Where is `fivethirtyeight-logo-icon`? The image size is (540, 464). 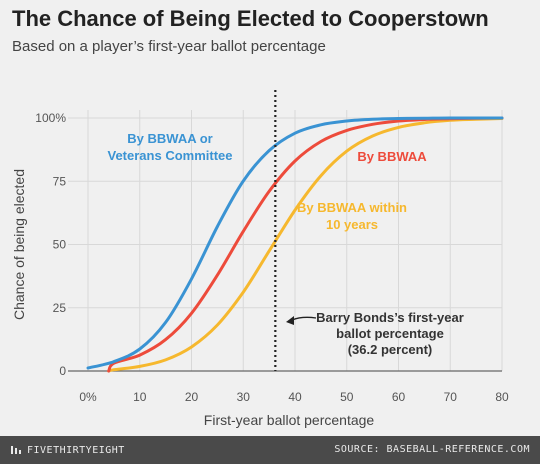
fivethirtyeight-logo-icon is located at coordinates (16, 450).